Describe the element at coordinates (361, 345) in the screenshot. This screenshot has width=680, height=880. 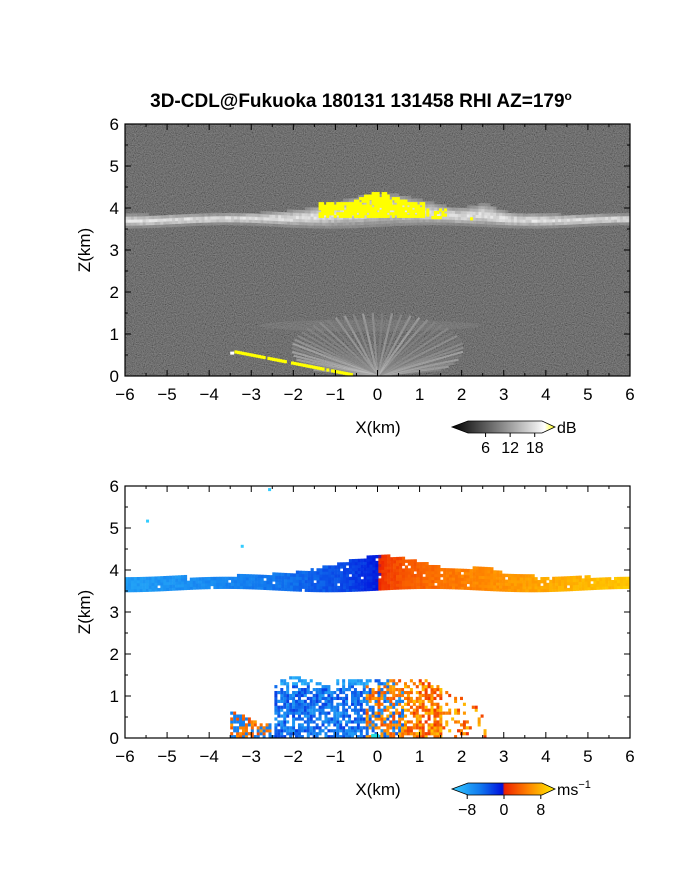
I see `intensity-ray` at that location.